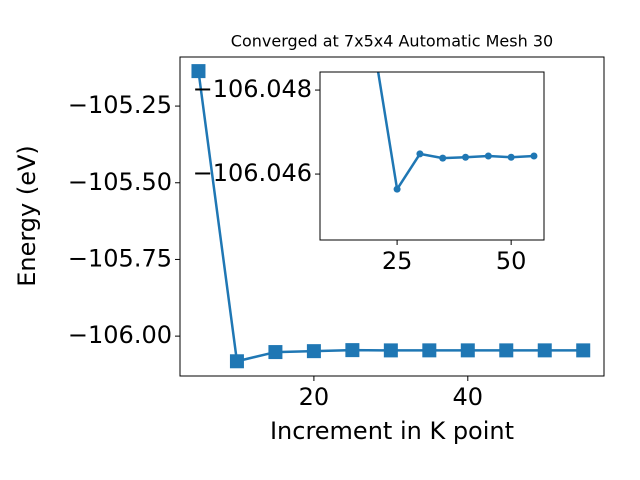 The image size is (640, 480). Describe the element at coordinates (252, 173) in the screenshot. I see `y-tick-label: −106.046` at that location.